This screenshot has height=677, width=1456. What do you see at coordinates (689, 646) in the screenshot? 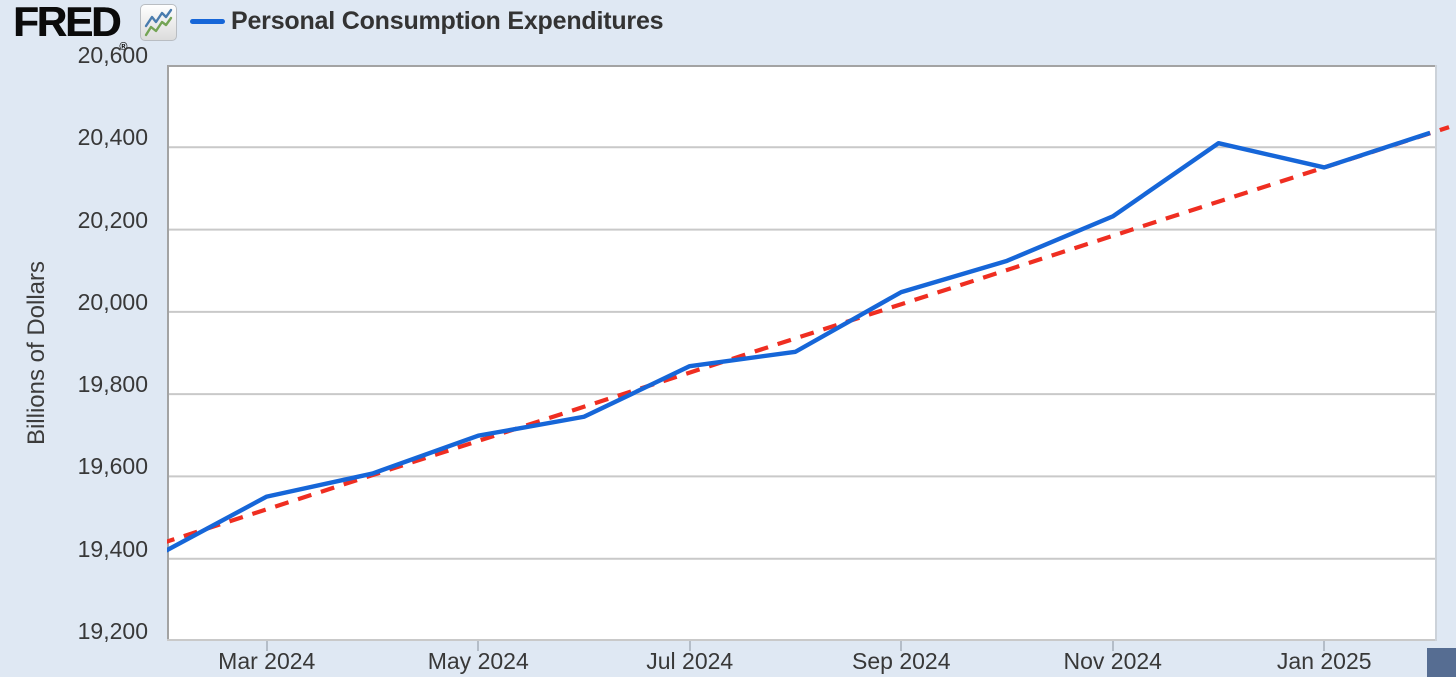
I see `x-tick-mark-jul-2024` at bounding box center [689, 646].